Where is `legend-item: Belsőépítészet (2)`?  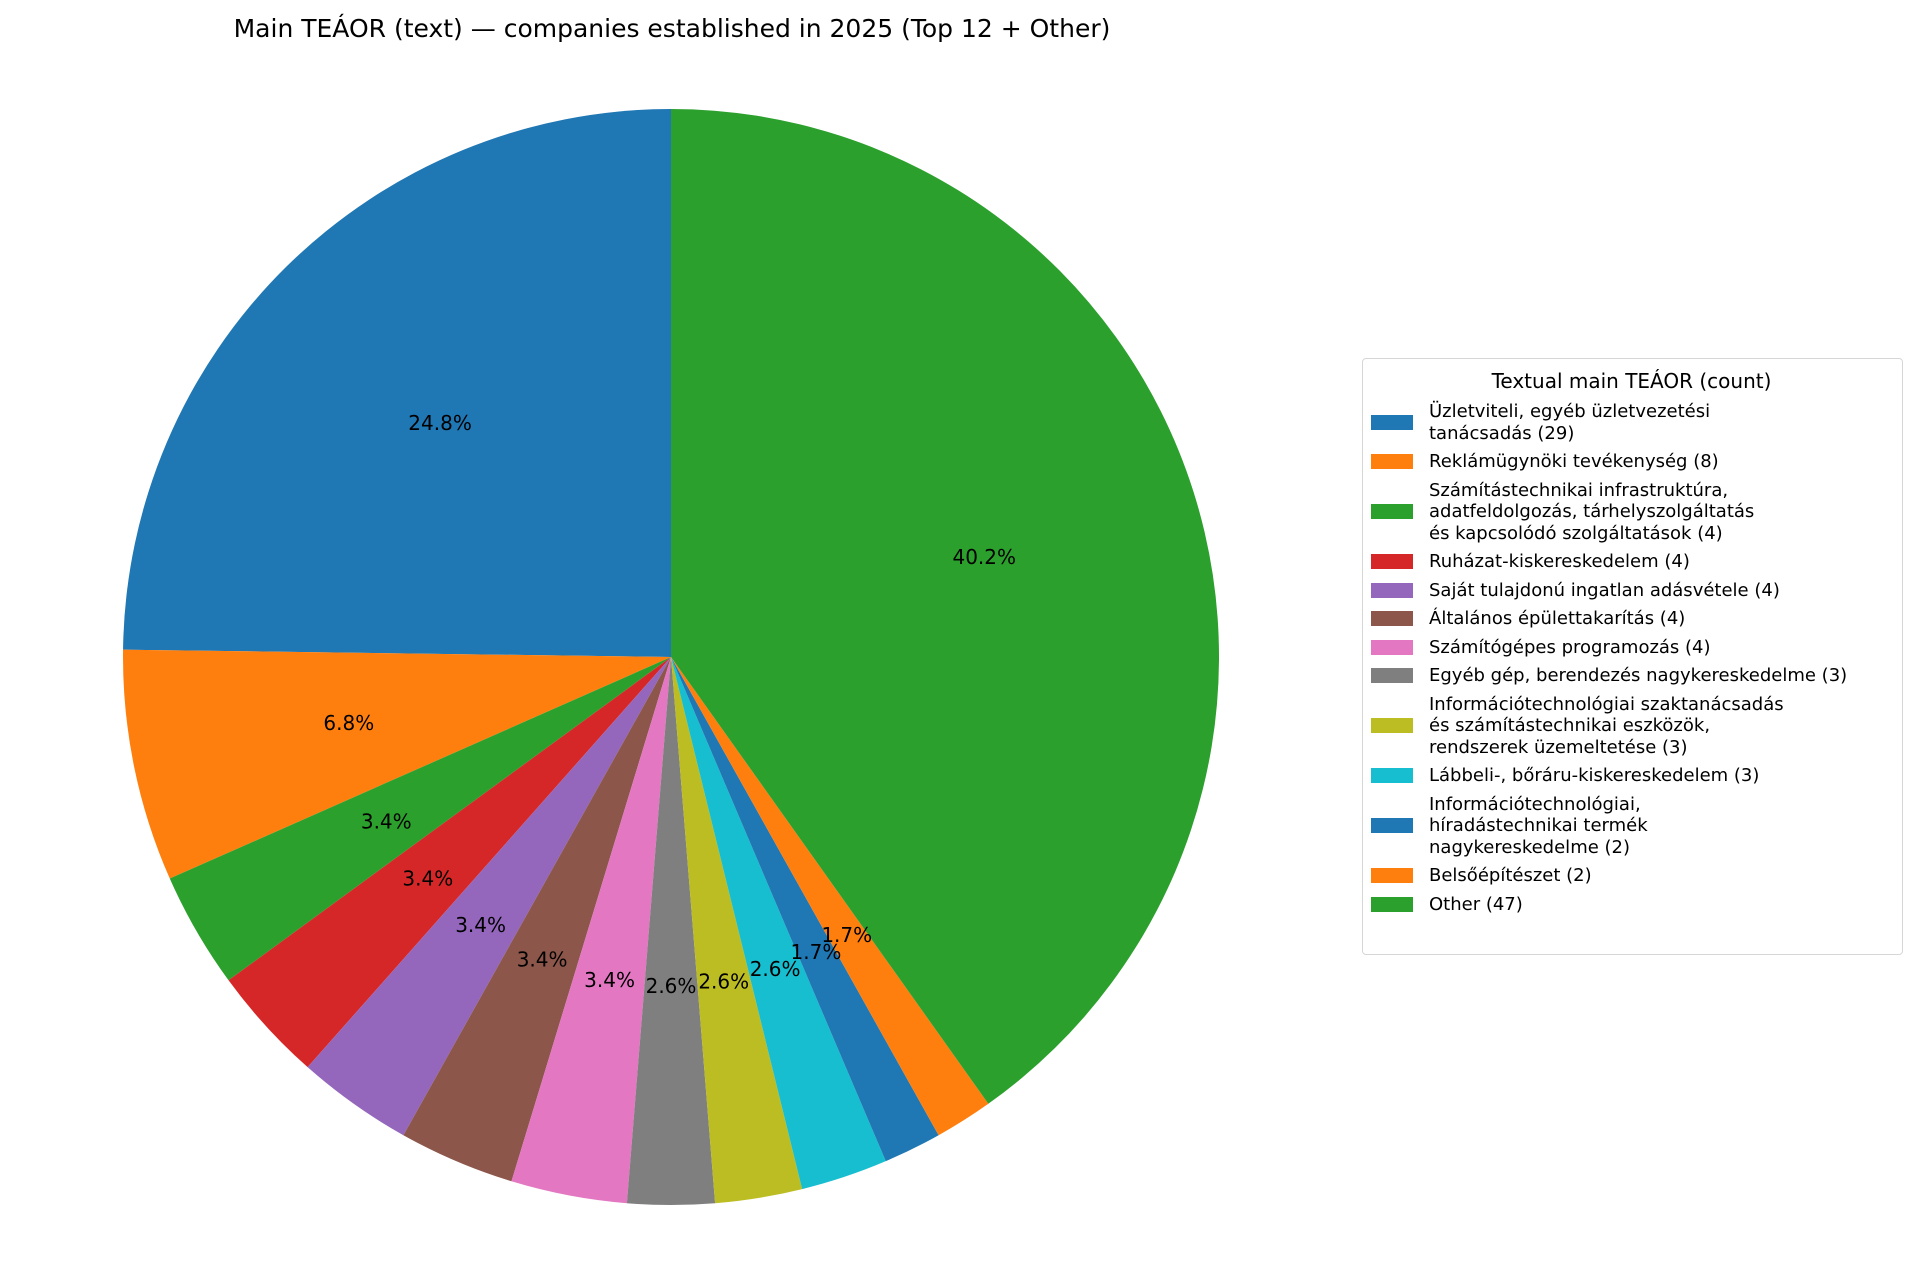 legend-item: Belsőépítészet (2) is located at coordinates (1631, 876).